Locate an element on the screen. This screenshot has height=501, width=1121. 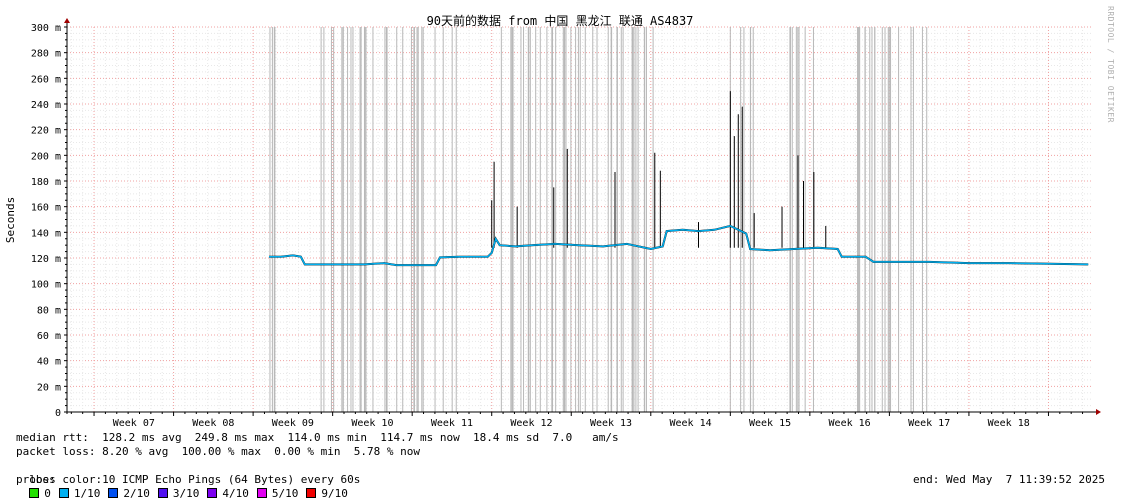
y-tick-label: 0 is located at coordinates (58, 413).